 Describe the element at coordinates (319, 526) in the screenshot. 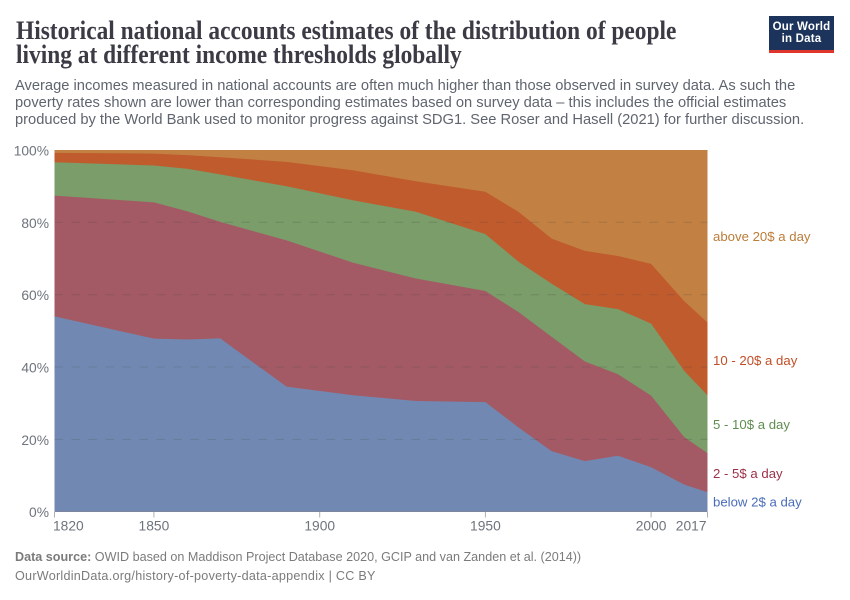

I see `svg-text: 1900` at that location.